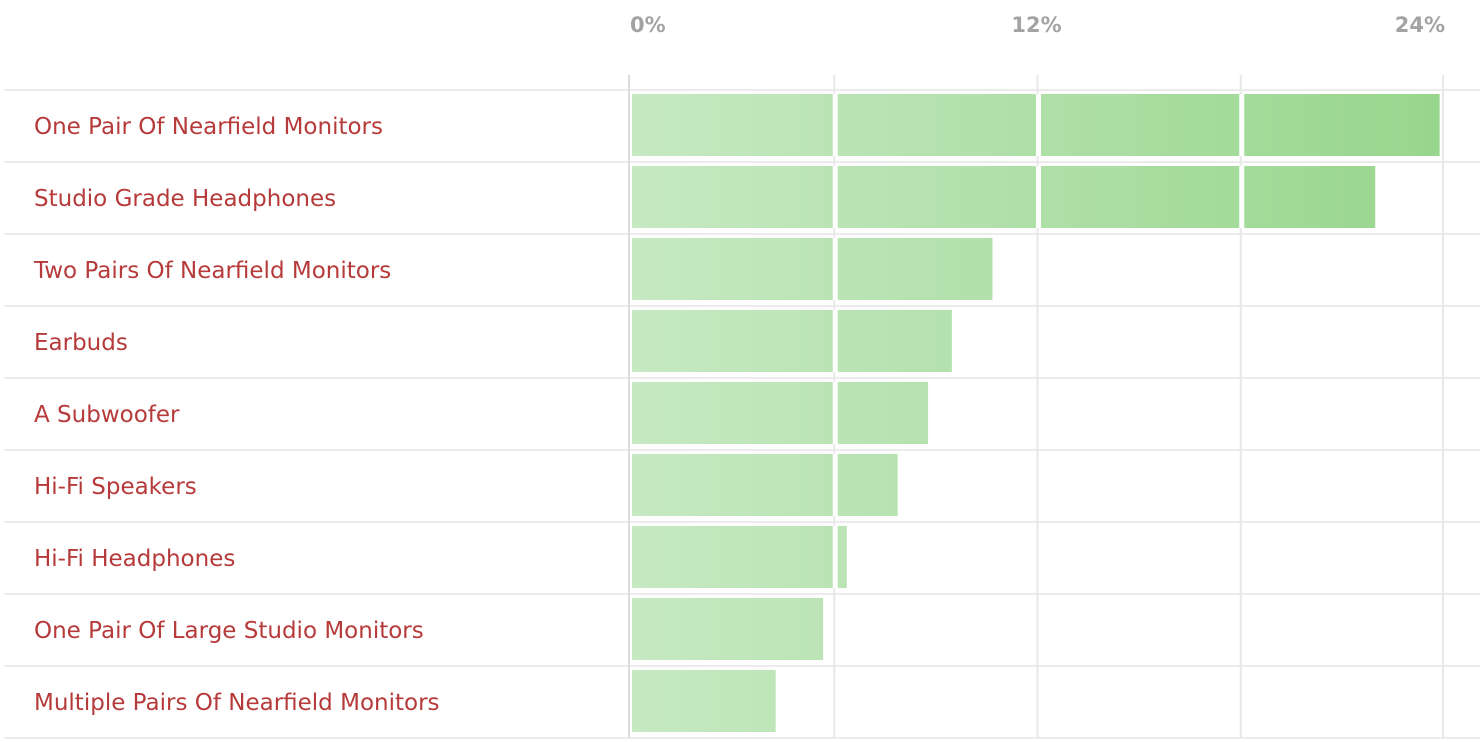  I want to click on x-tick-label: 24%, so click(1420, 25).